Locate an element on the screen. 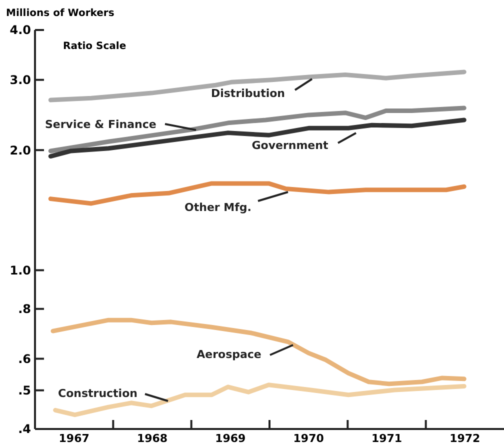 This screenshot has height=444, width=504. series-label: Government is located at coordinates (290, 145).